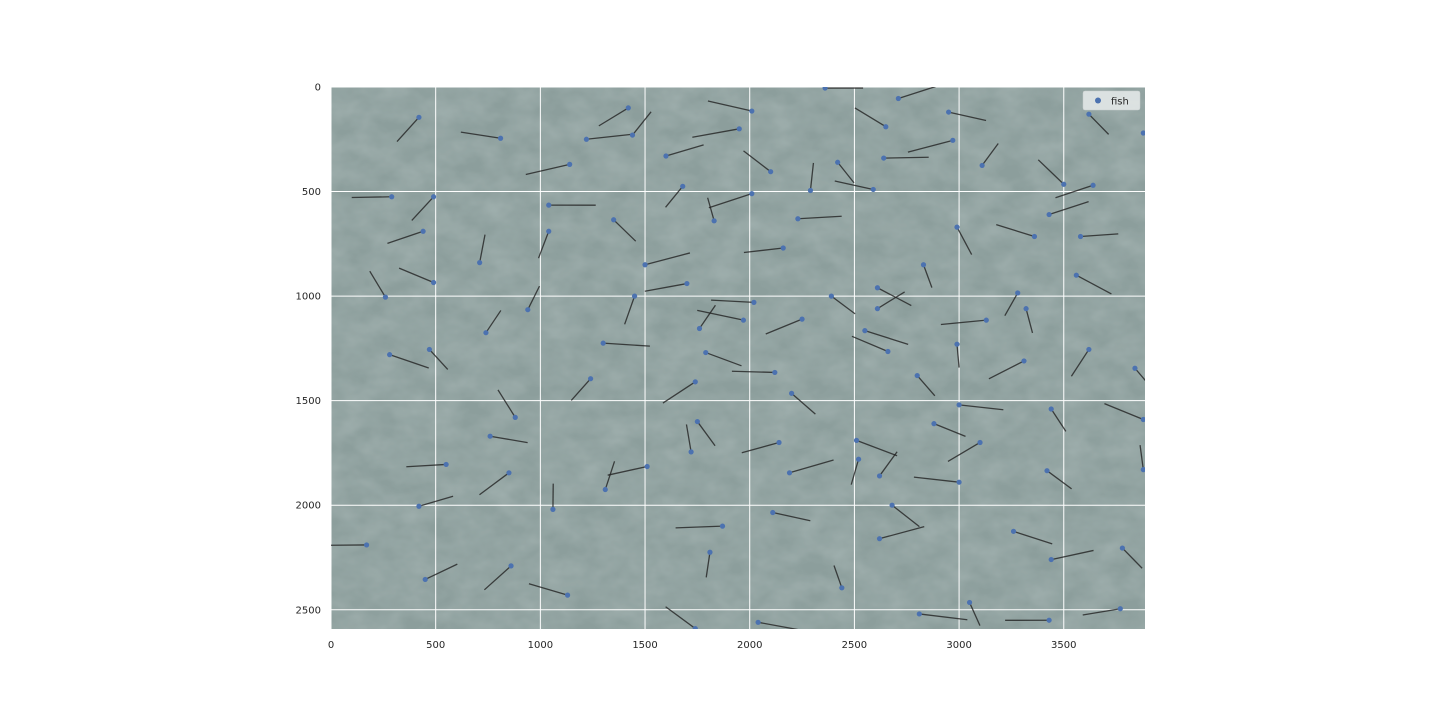  I want to click on y-tick-label: 1500, so click(308, 401).